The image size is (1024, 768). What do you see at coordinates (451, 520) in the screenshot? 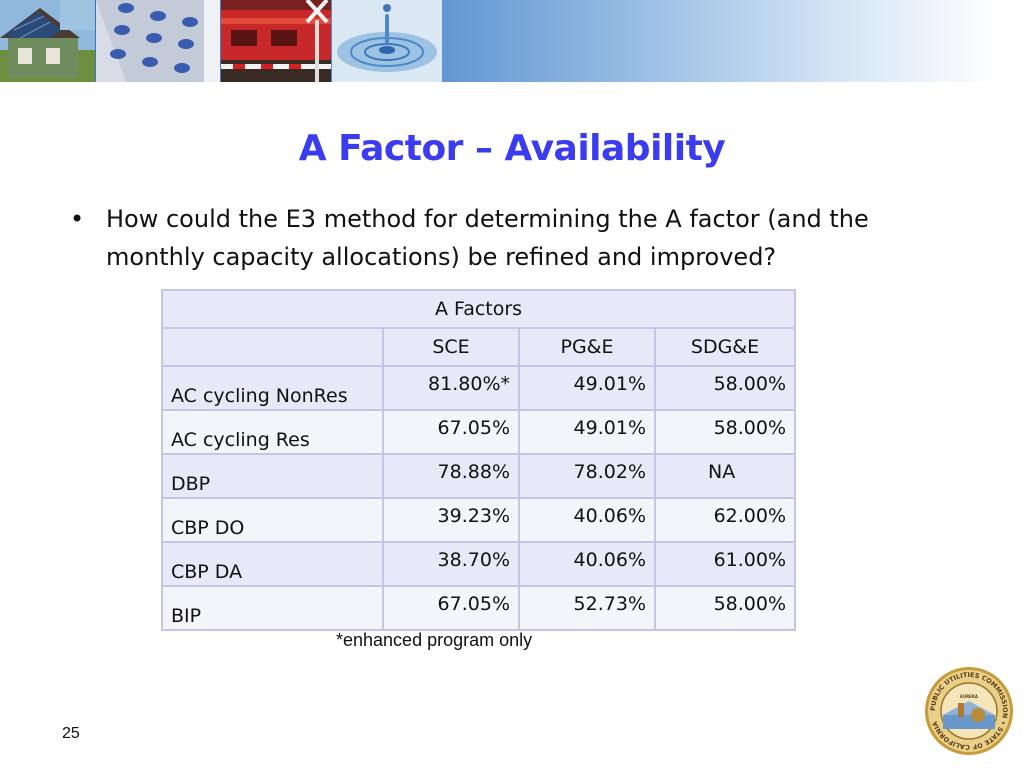
I see `cell-value: 39.23%` at bounding box center [451, 520].